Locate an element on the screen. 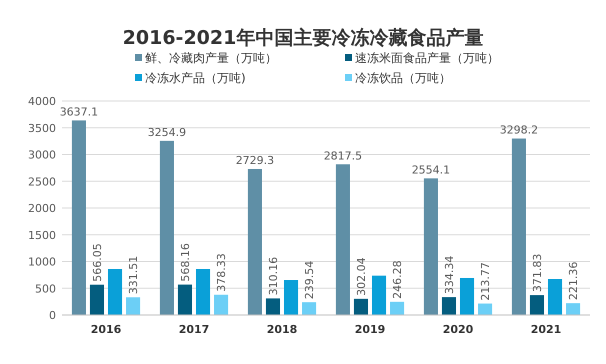  data-label: 302.04 is located at coordinates (361, 276).